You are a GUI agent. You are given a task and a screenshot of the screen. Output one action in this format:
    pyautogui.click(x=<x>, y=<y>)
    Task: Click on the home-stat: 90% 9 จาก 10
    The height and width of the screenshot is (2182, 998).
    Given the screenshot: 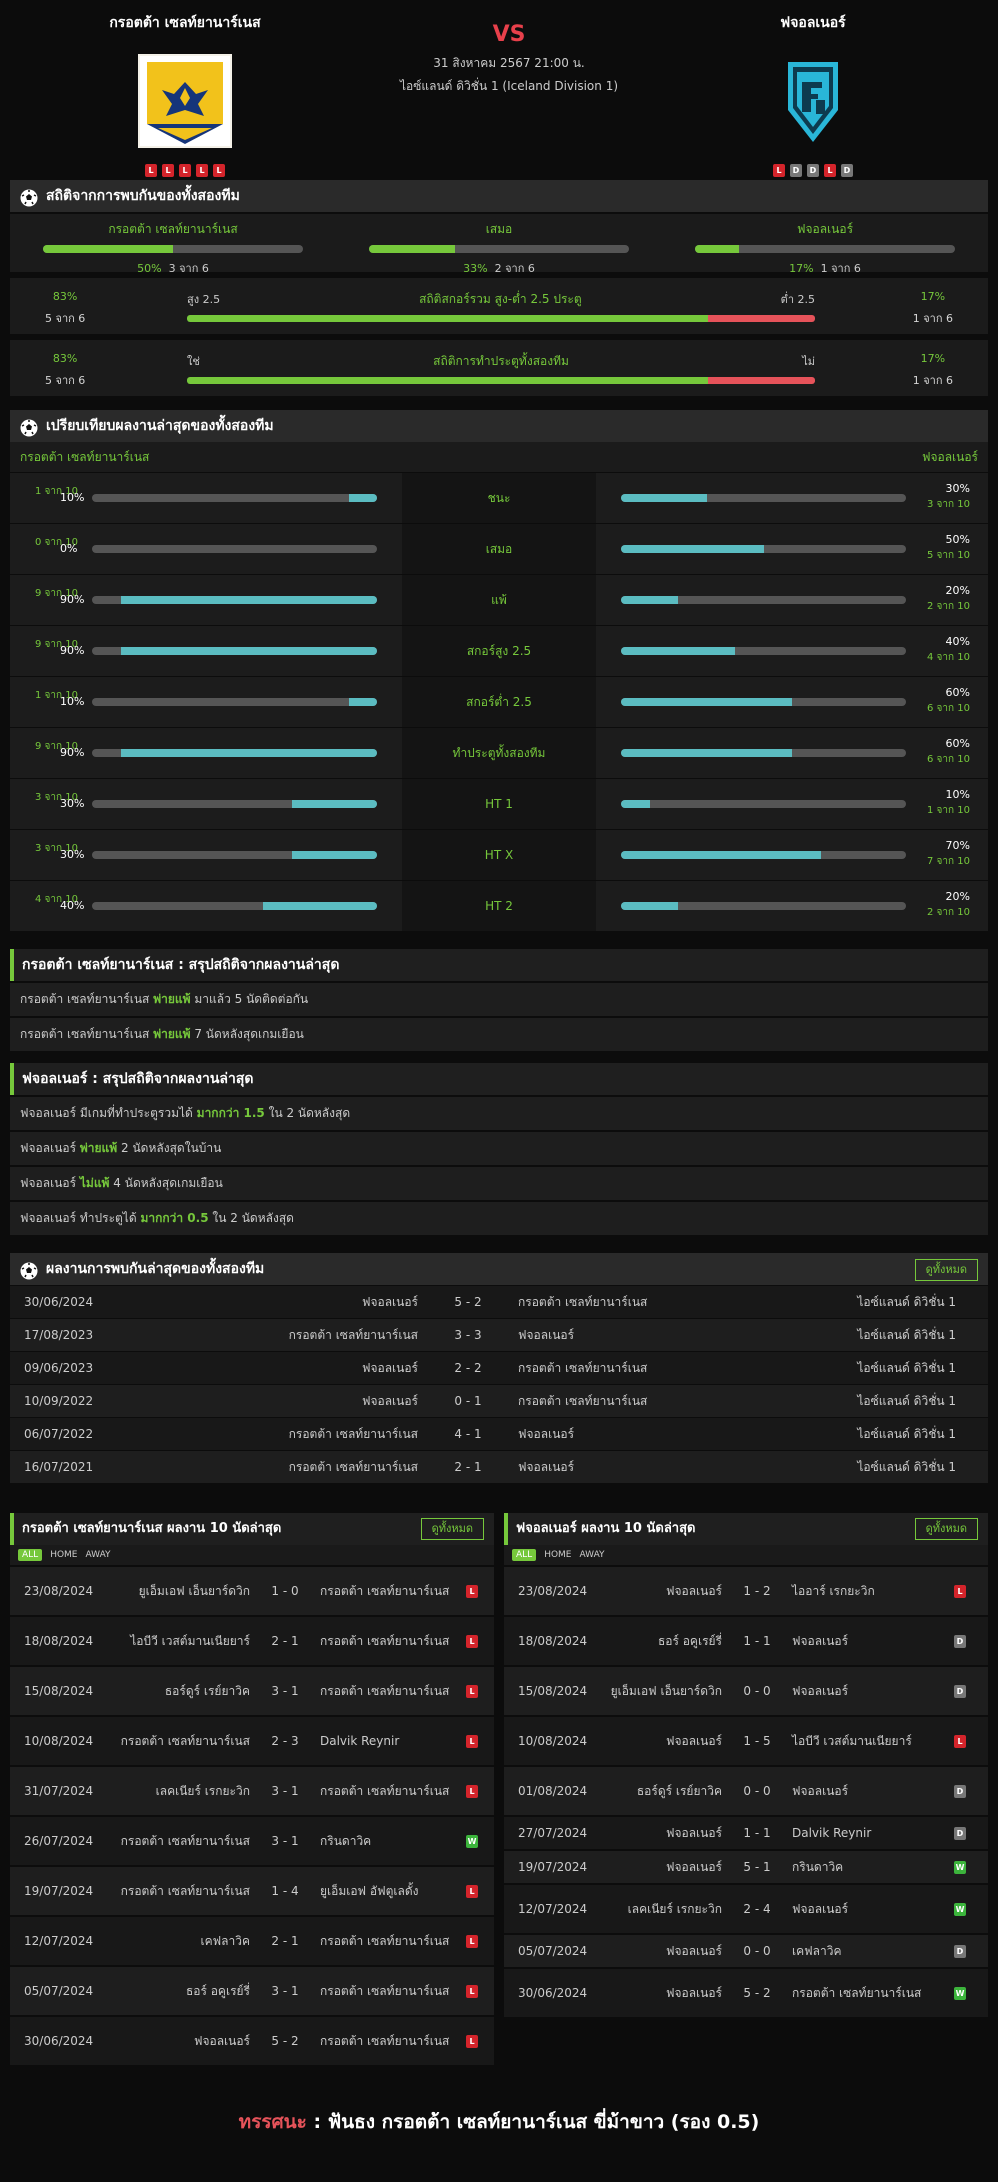 What is the action you would take?
    pyautogui.click(x=59, y=748)
    